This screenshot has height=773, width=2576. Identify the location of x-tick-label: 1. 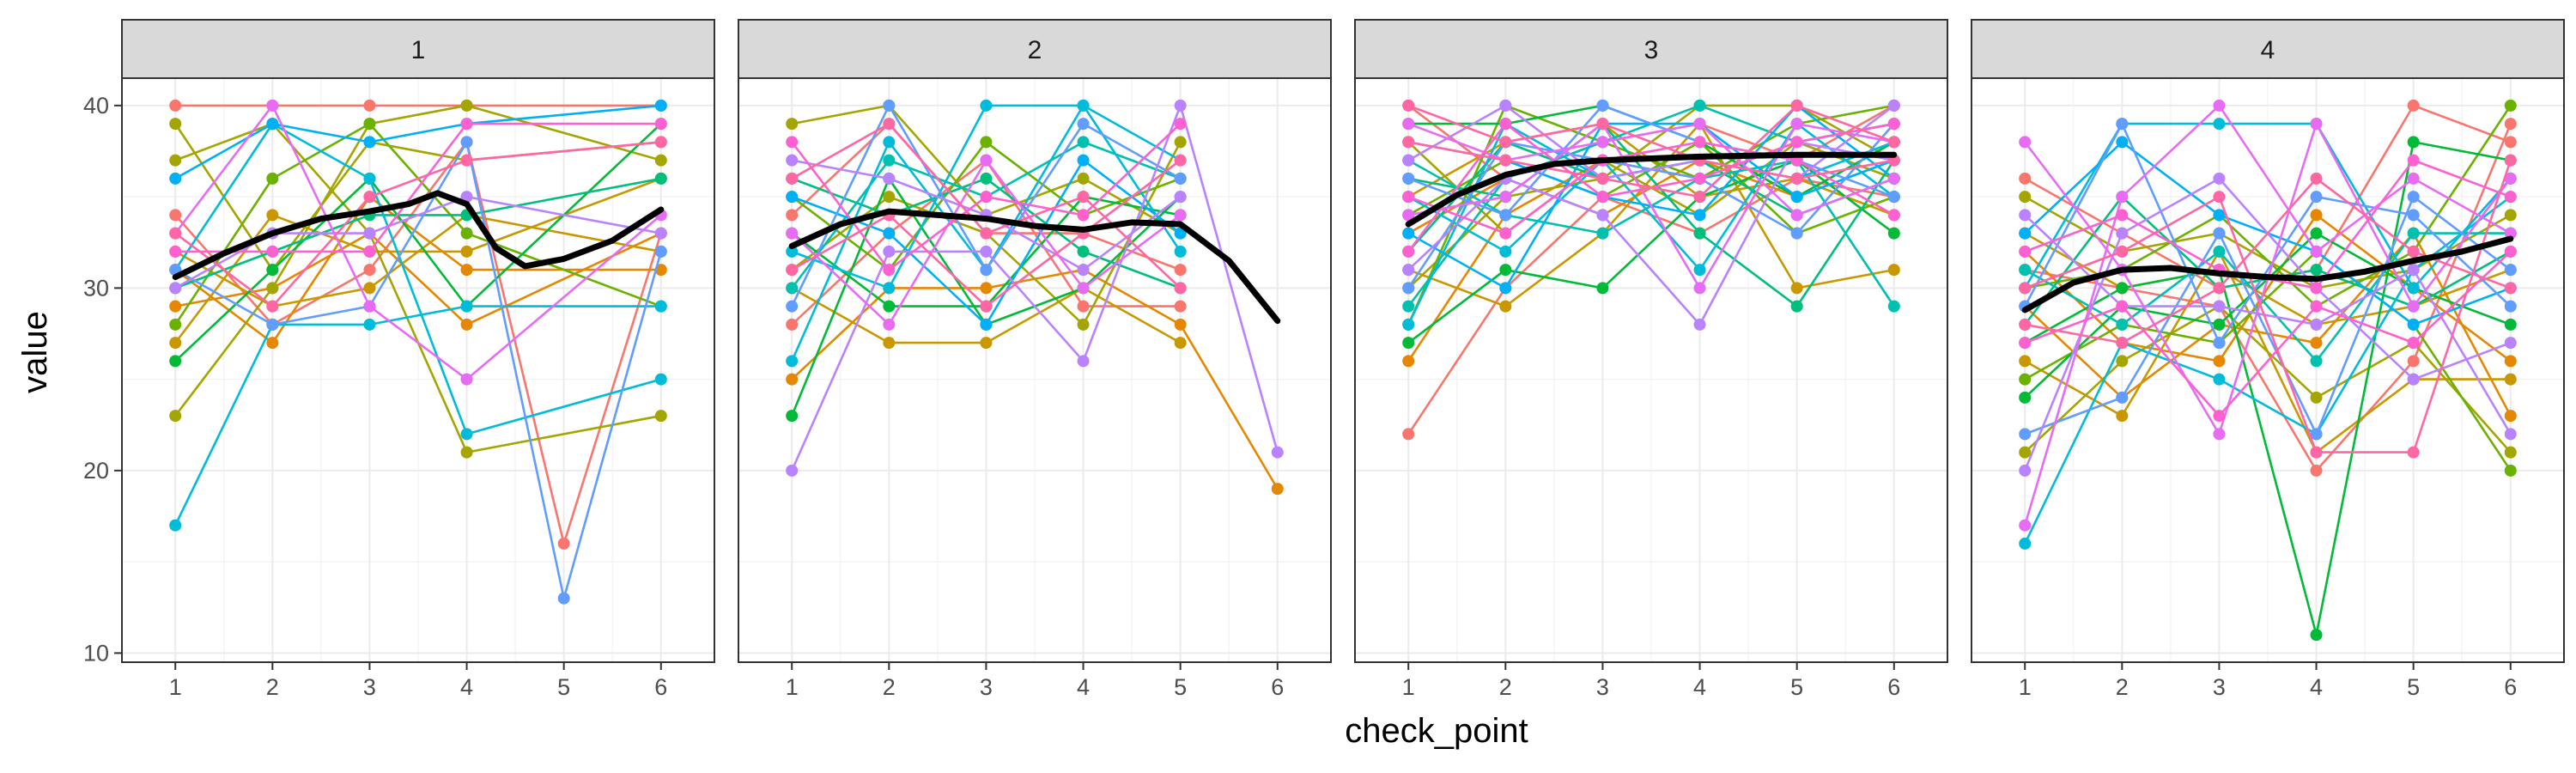
(2026, 687).